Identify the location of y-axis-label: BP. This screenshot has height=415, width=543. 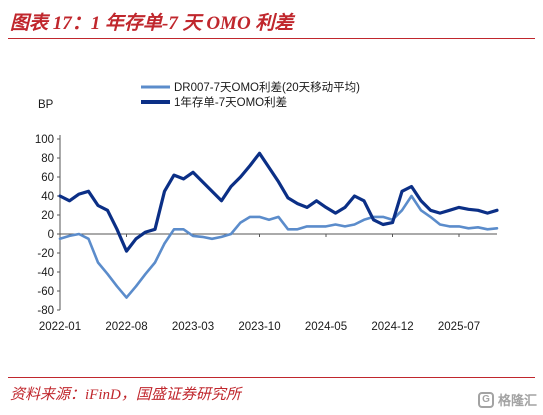
(46, 105).